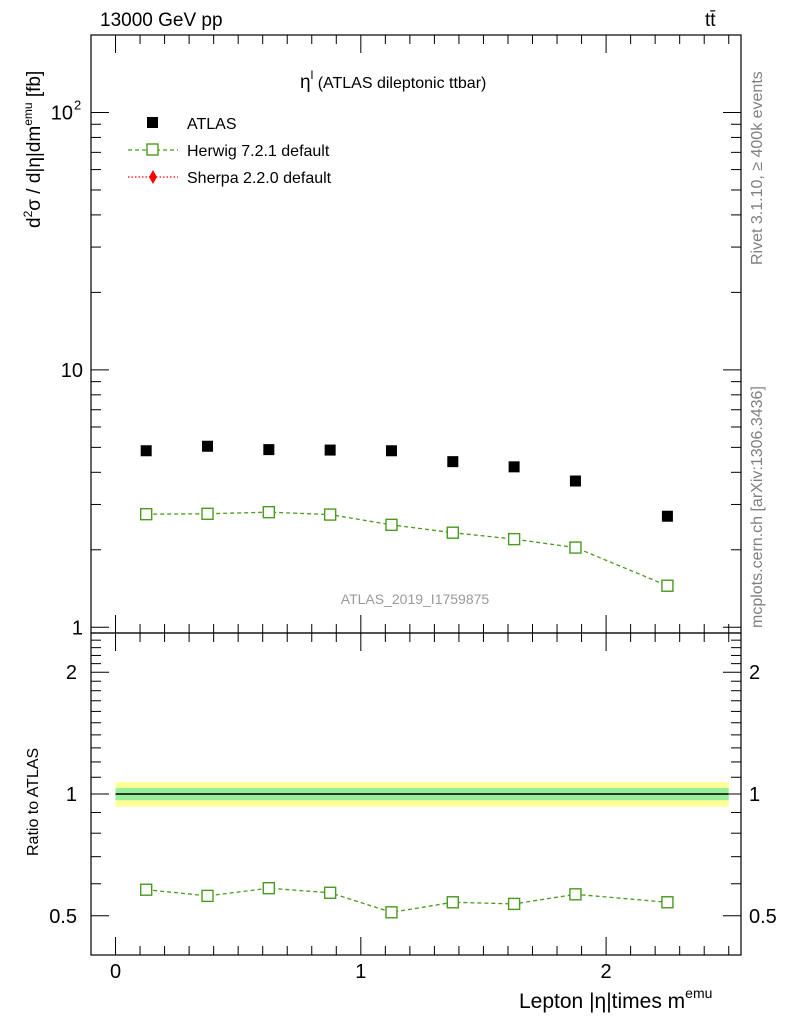 The image size is (786, 1024). I want to click on mcplots-label: mcplots.cern.ch [arXiv:1306.3436], so click(757, 507).